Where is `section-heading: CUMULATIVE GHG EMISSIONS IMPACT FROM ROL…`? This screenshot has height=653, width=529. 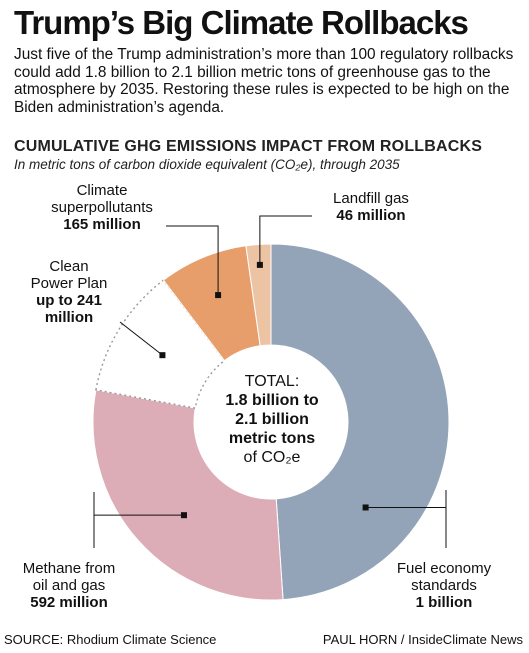 section-heading: CUMULATIVE GHG EMISSIONS IMPACT FROM ROL… is located at coordinates (248, 146).